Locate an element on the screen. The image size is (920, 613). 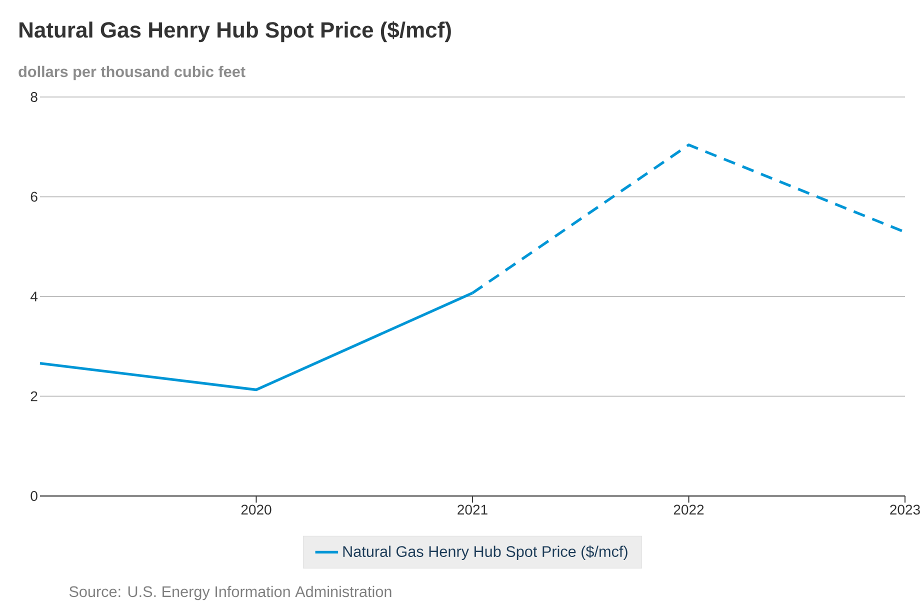
chart-title: Natural Gas Henry Hub Spot Price ($/mcf) is located at coordinates (235, 31).